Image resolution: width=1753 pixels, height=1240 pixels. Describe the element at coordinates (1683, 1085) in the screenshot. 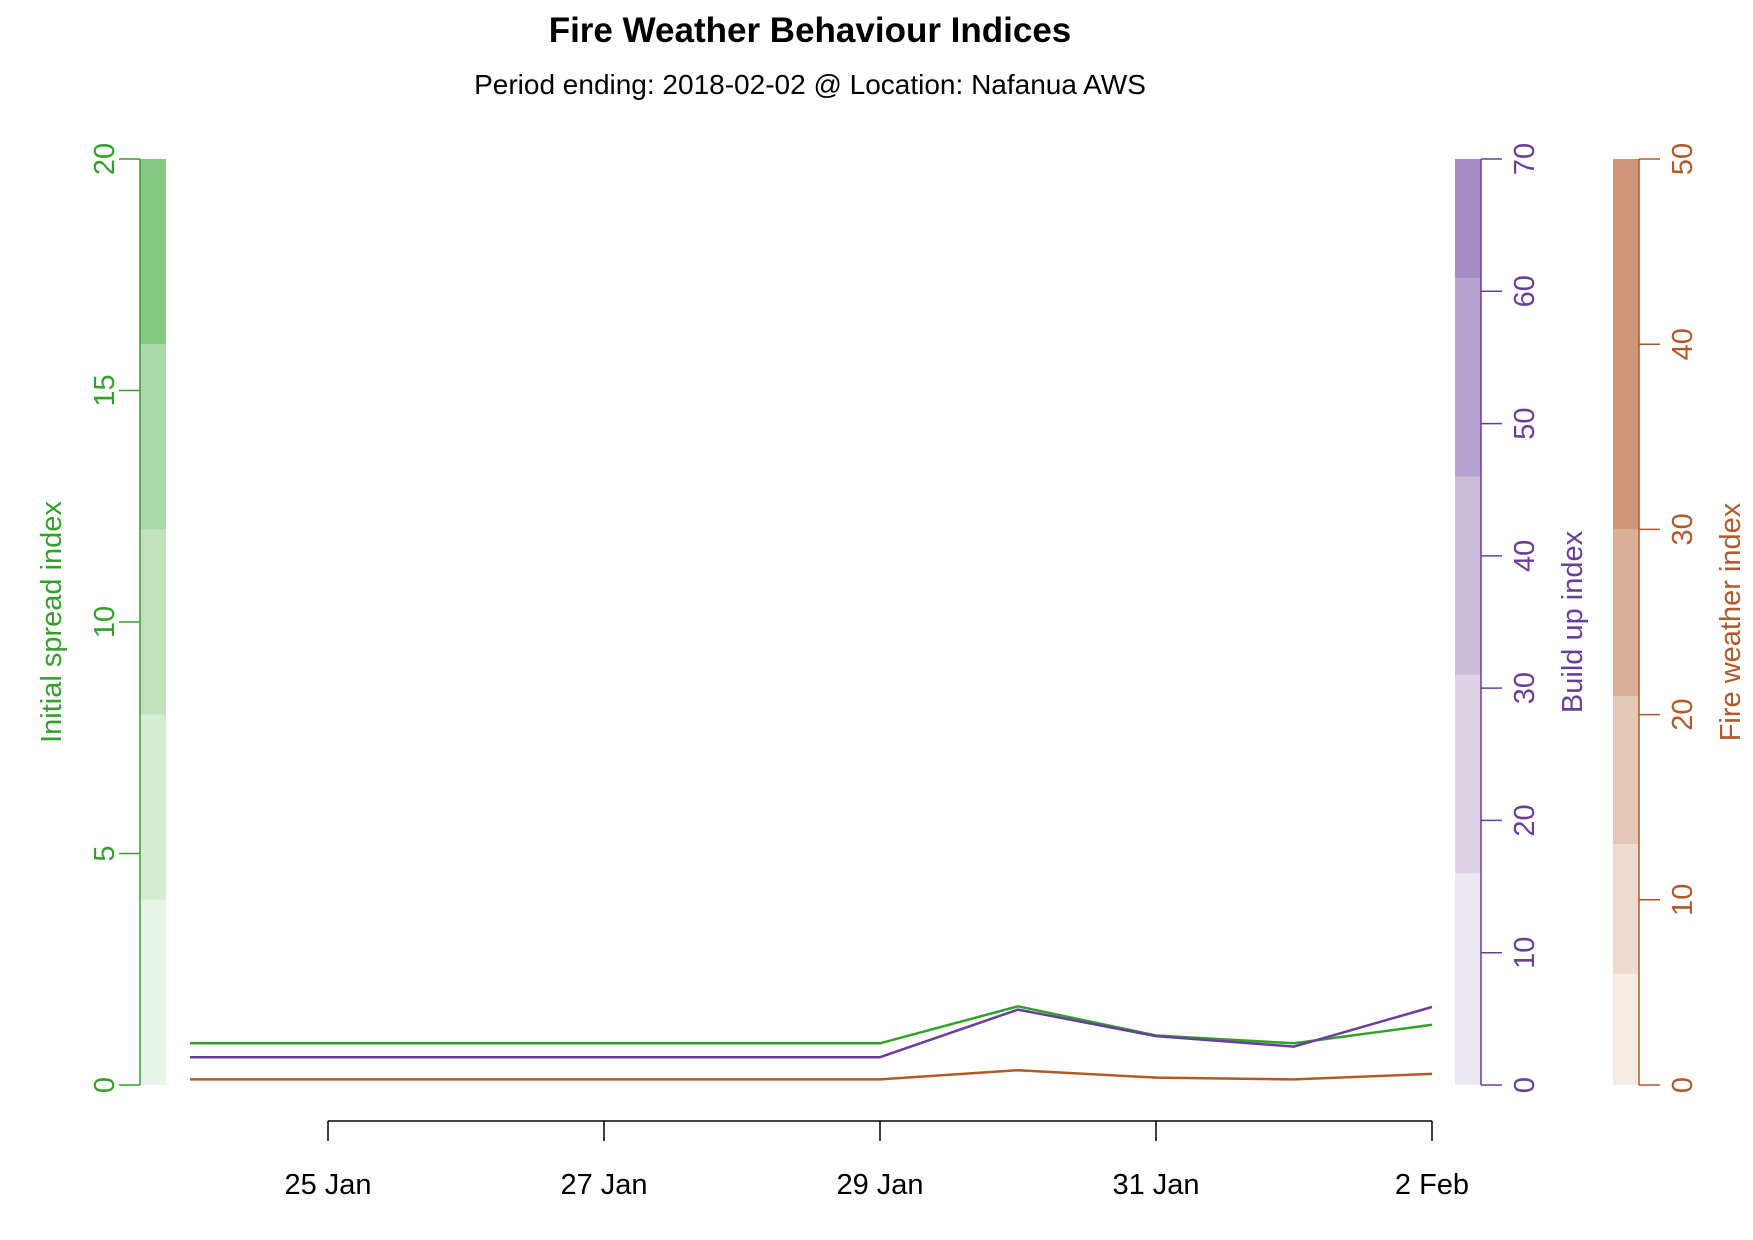

I see `tick-label-right2-0: 0` at that location.